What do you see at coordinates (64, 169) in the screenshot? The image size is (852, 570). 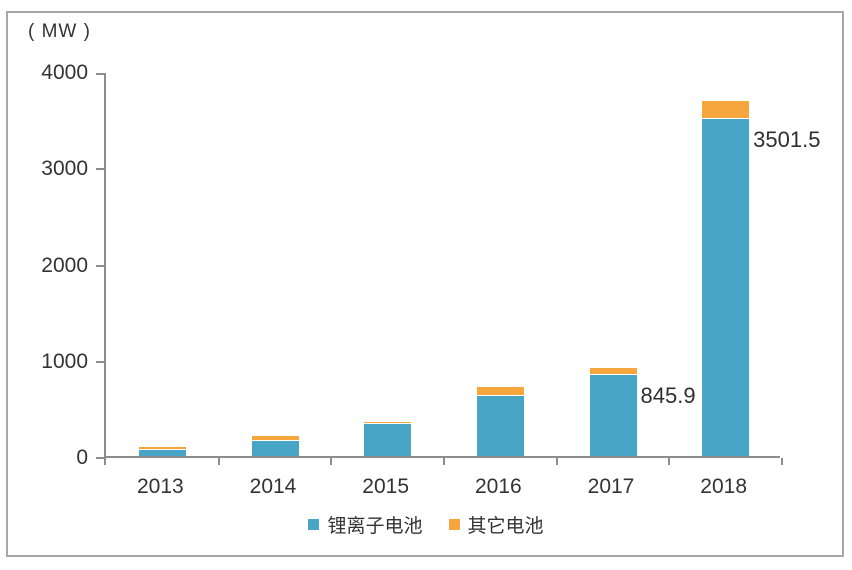 I see `y-axis-label-3000: 3000` at bounding box center [64, 169].